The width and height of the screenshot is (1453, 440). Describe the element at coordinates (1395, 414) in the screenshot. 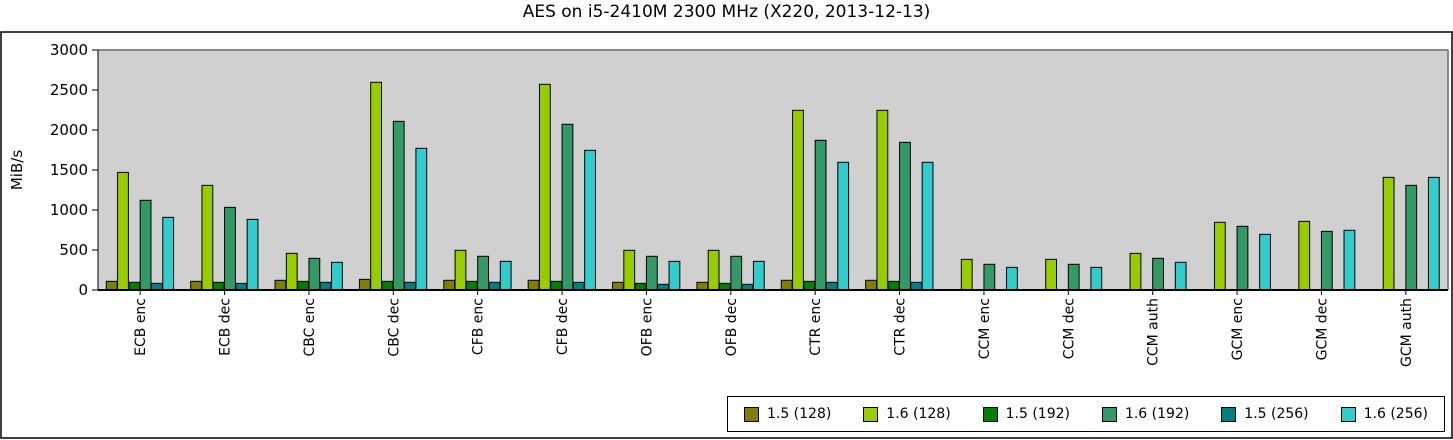

I see `legend-label: 1.6 (256)` at that location.